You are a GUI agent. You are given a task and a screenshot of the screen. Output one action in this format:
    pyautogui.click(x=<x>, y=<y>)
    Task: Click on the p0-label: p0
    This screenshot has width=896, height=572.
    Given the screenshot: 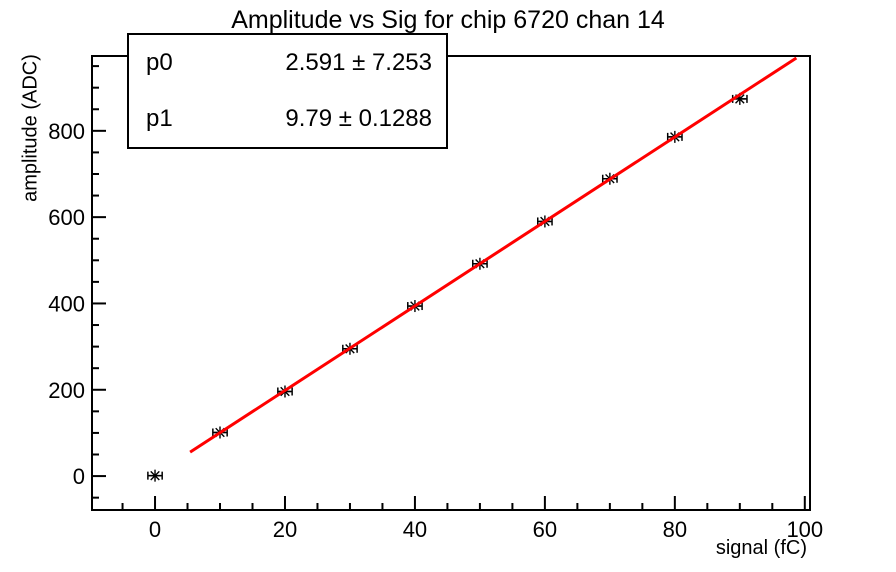 What is the action you would take?
    pyautogui.click(x=159, y=62)
    